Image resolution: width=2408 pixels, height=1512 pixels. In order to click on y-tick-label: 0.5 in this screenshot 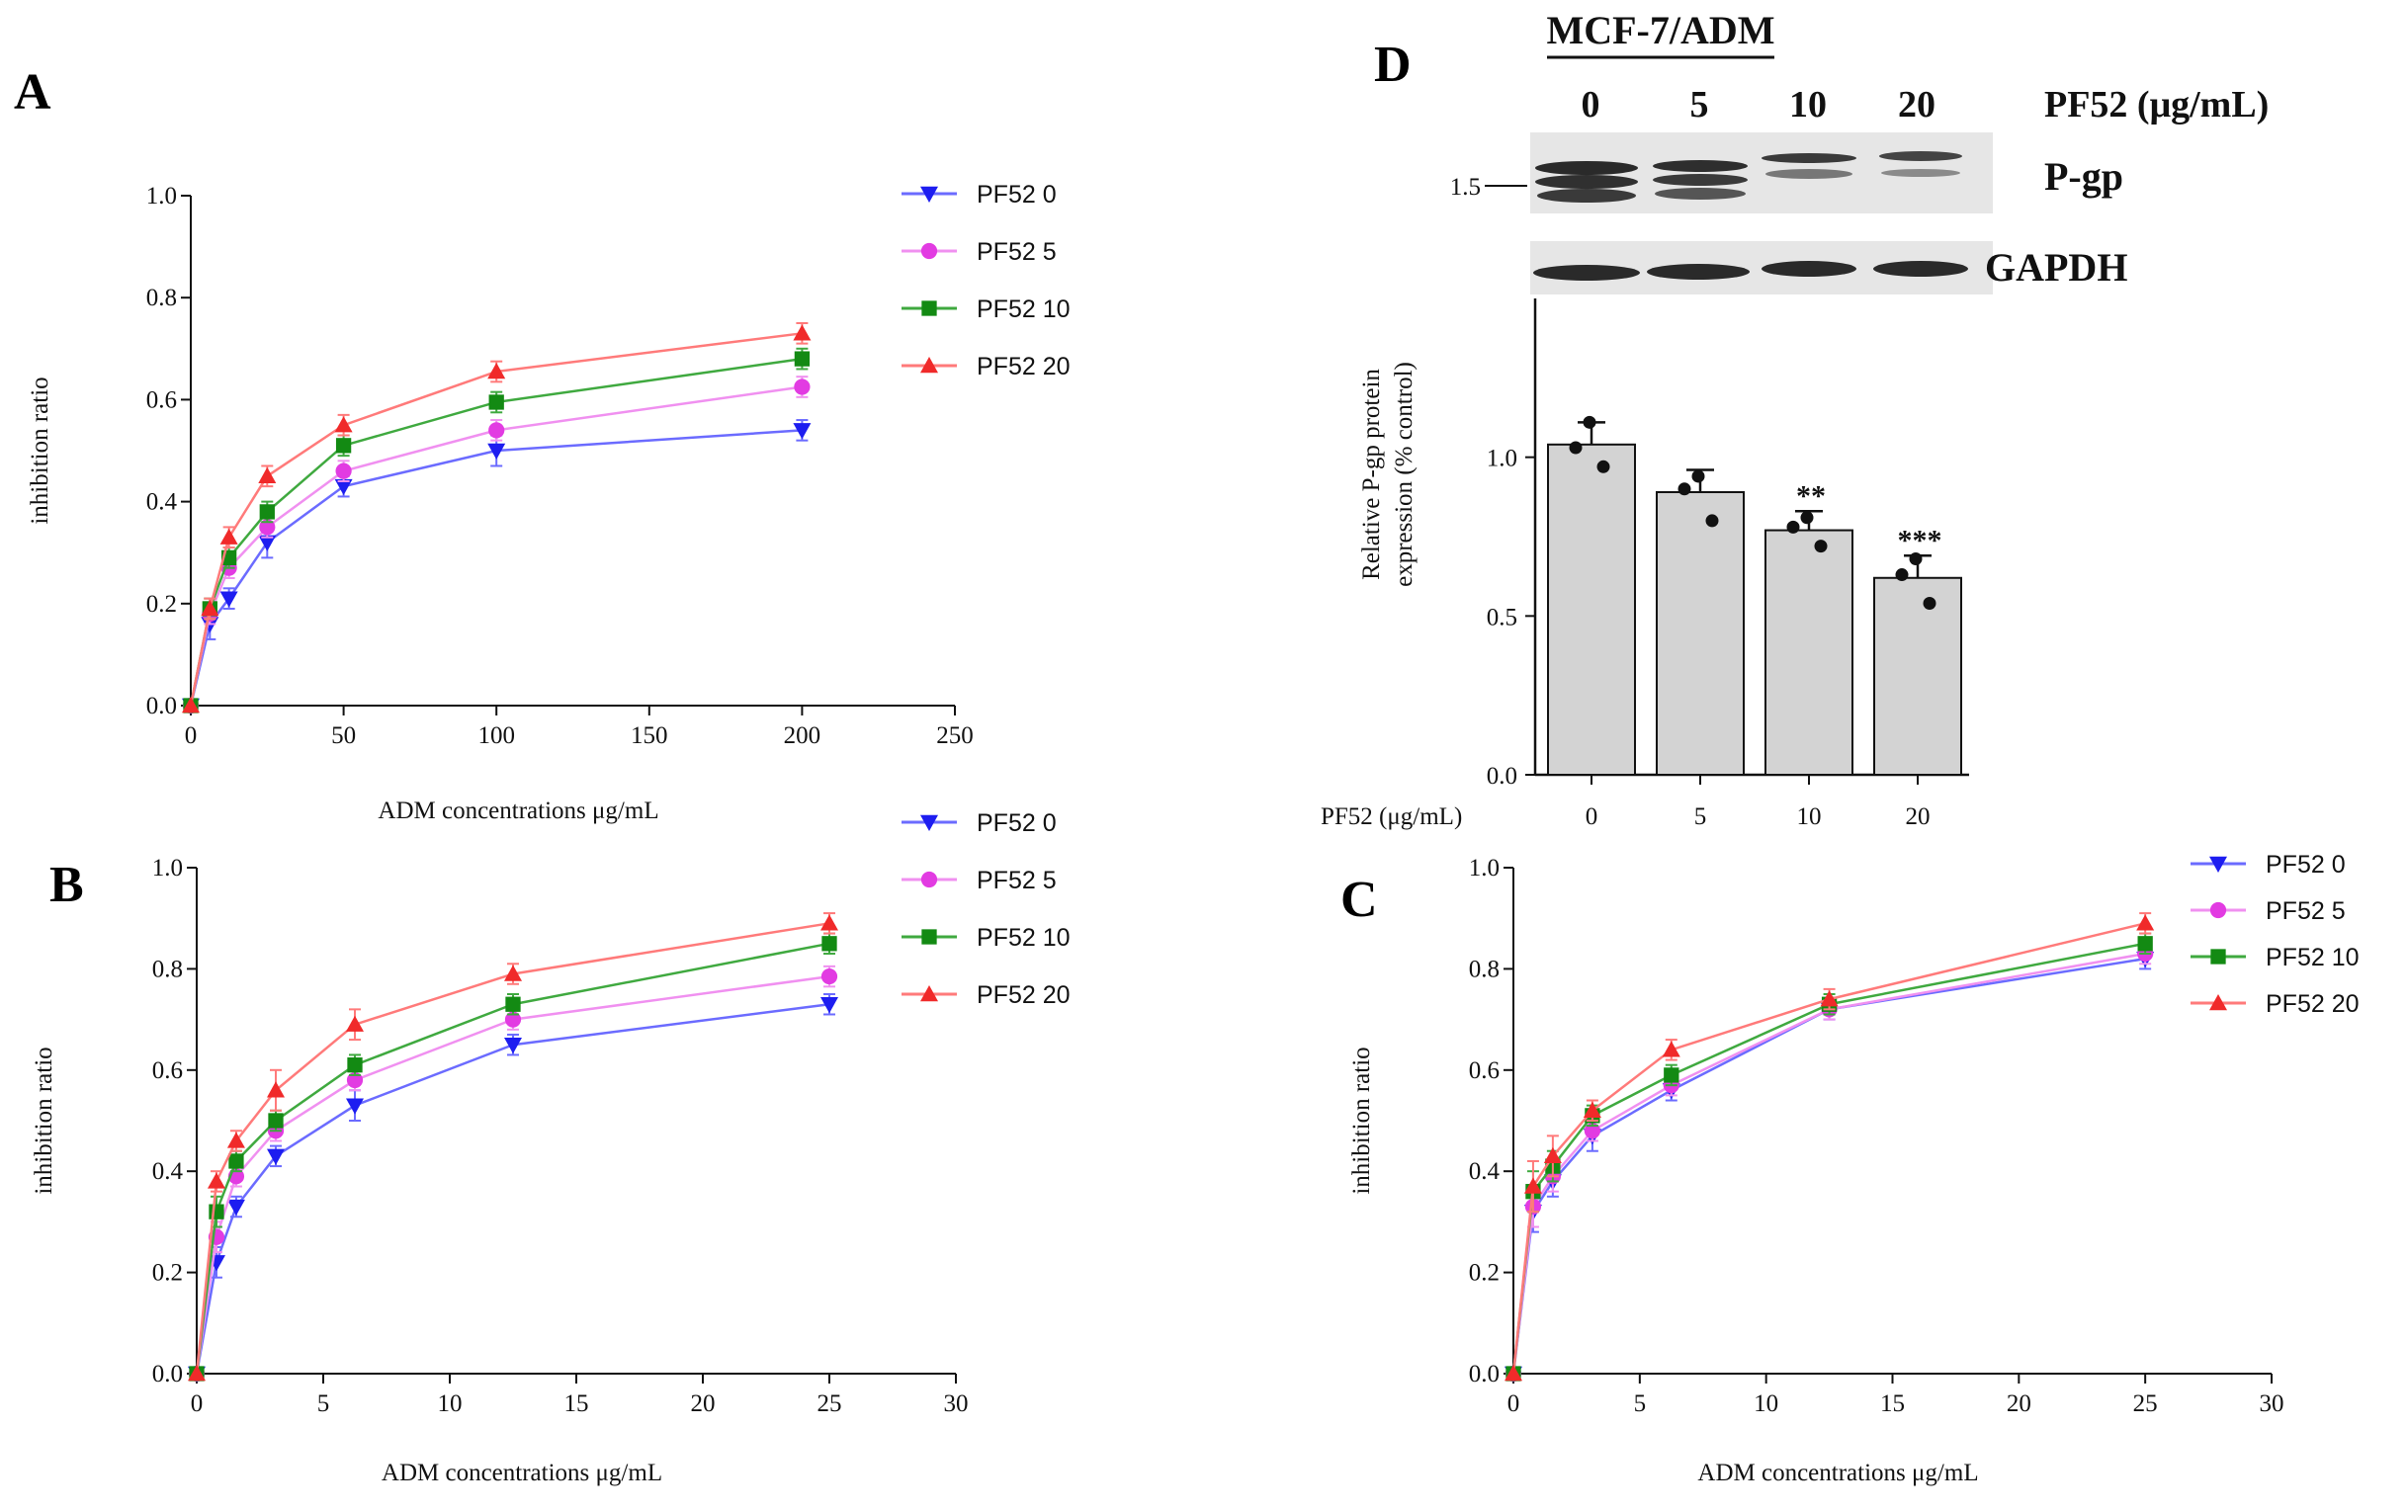, I will do `click(1502, 617)`.